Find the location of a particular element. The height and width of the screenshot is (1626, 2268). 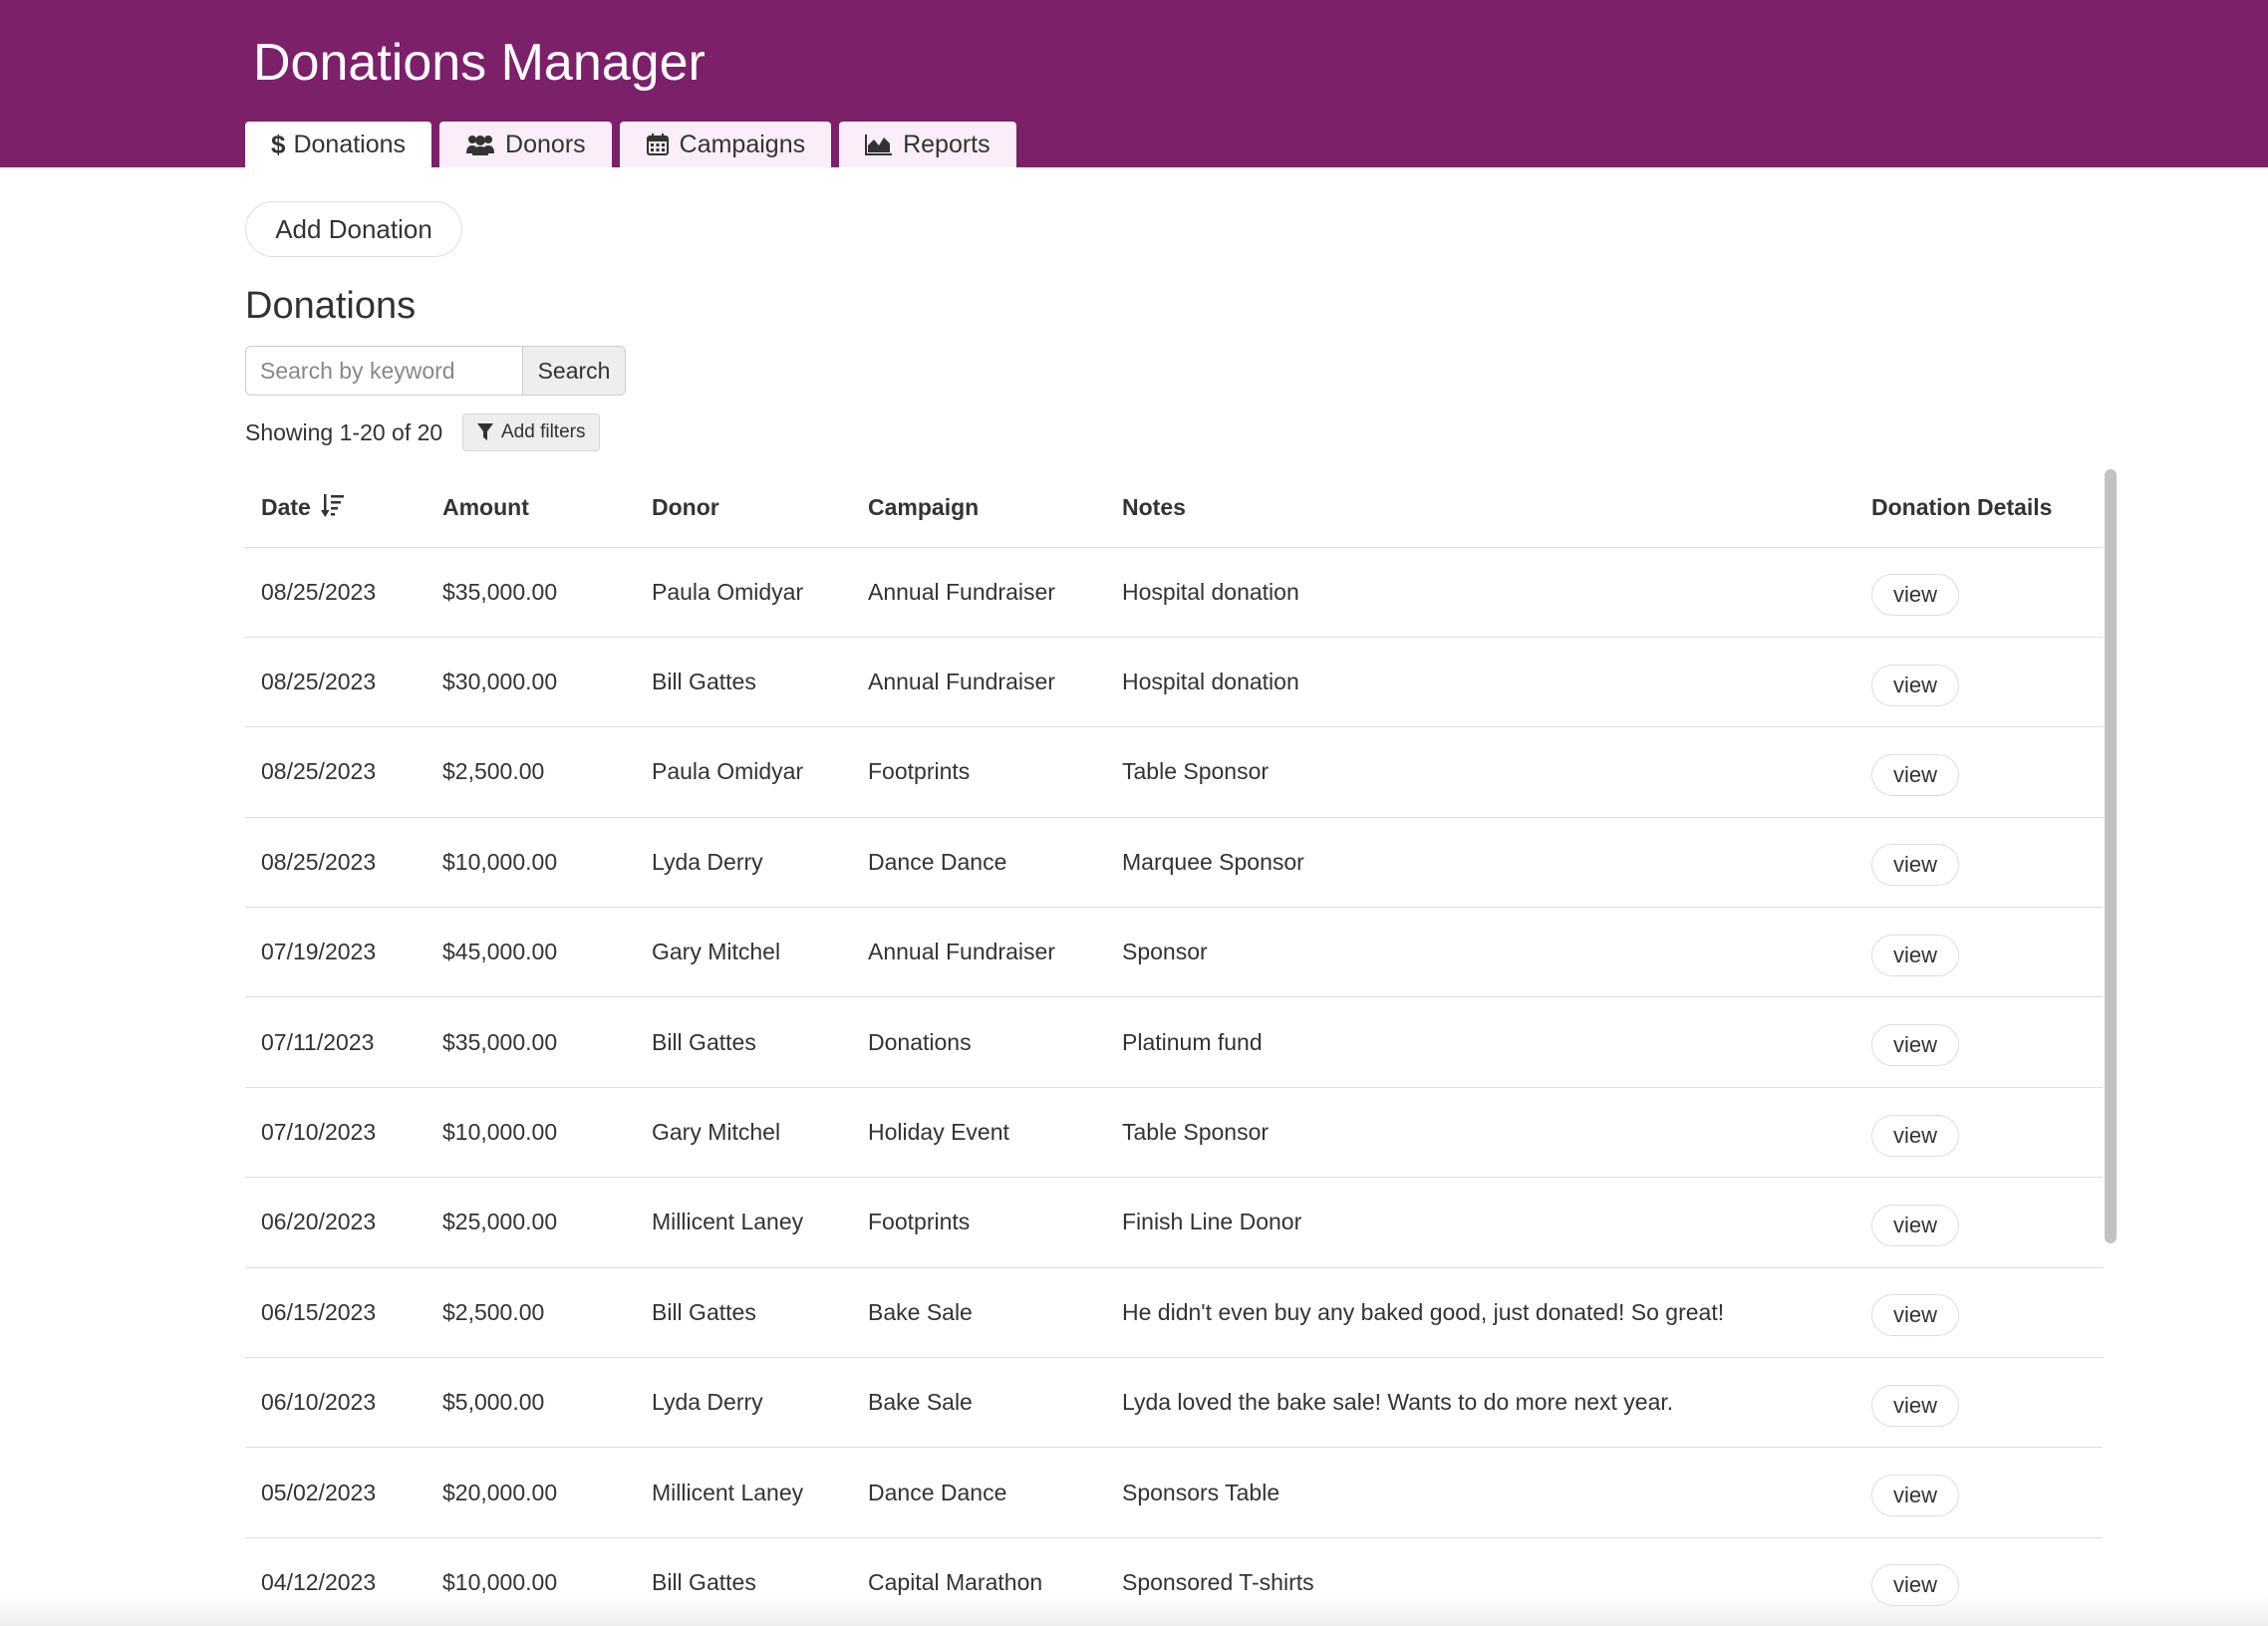

add-donation-button: Add Donation is located at coordinates (354, 229).